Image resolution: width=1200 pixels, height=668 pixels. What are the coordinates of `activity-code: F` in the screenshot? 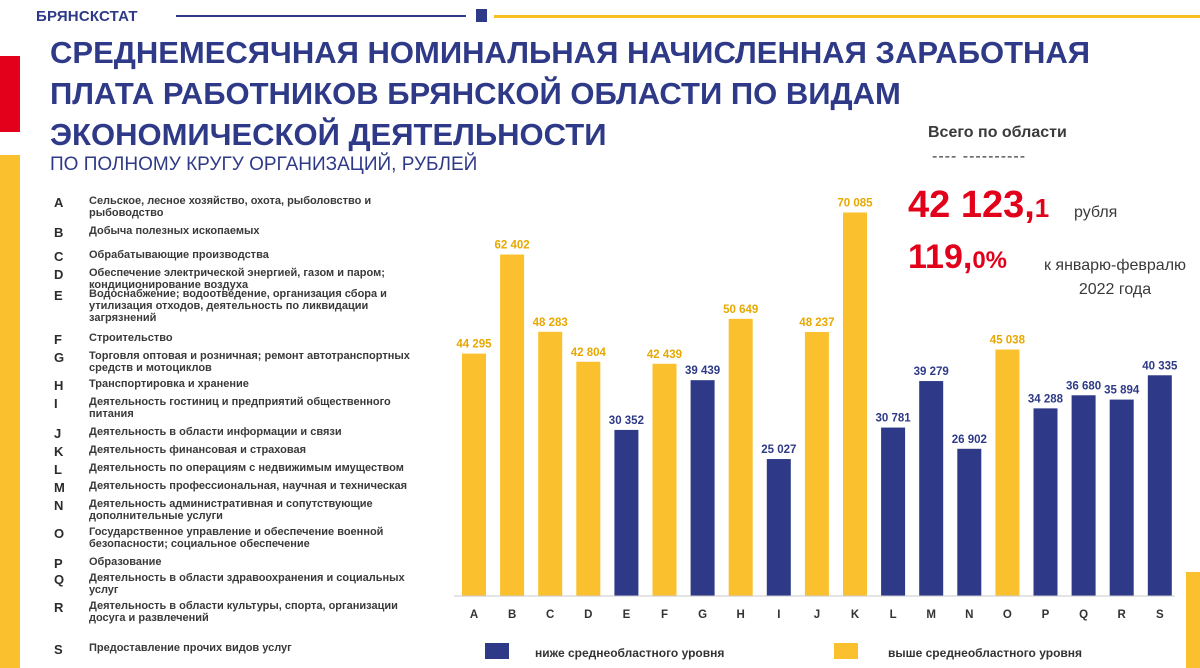 It's located at (58, 339).